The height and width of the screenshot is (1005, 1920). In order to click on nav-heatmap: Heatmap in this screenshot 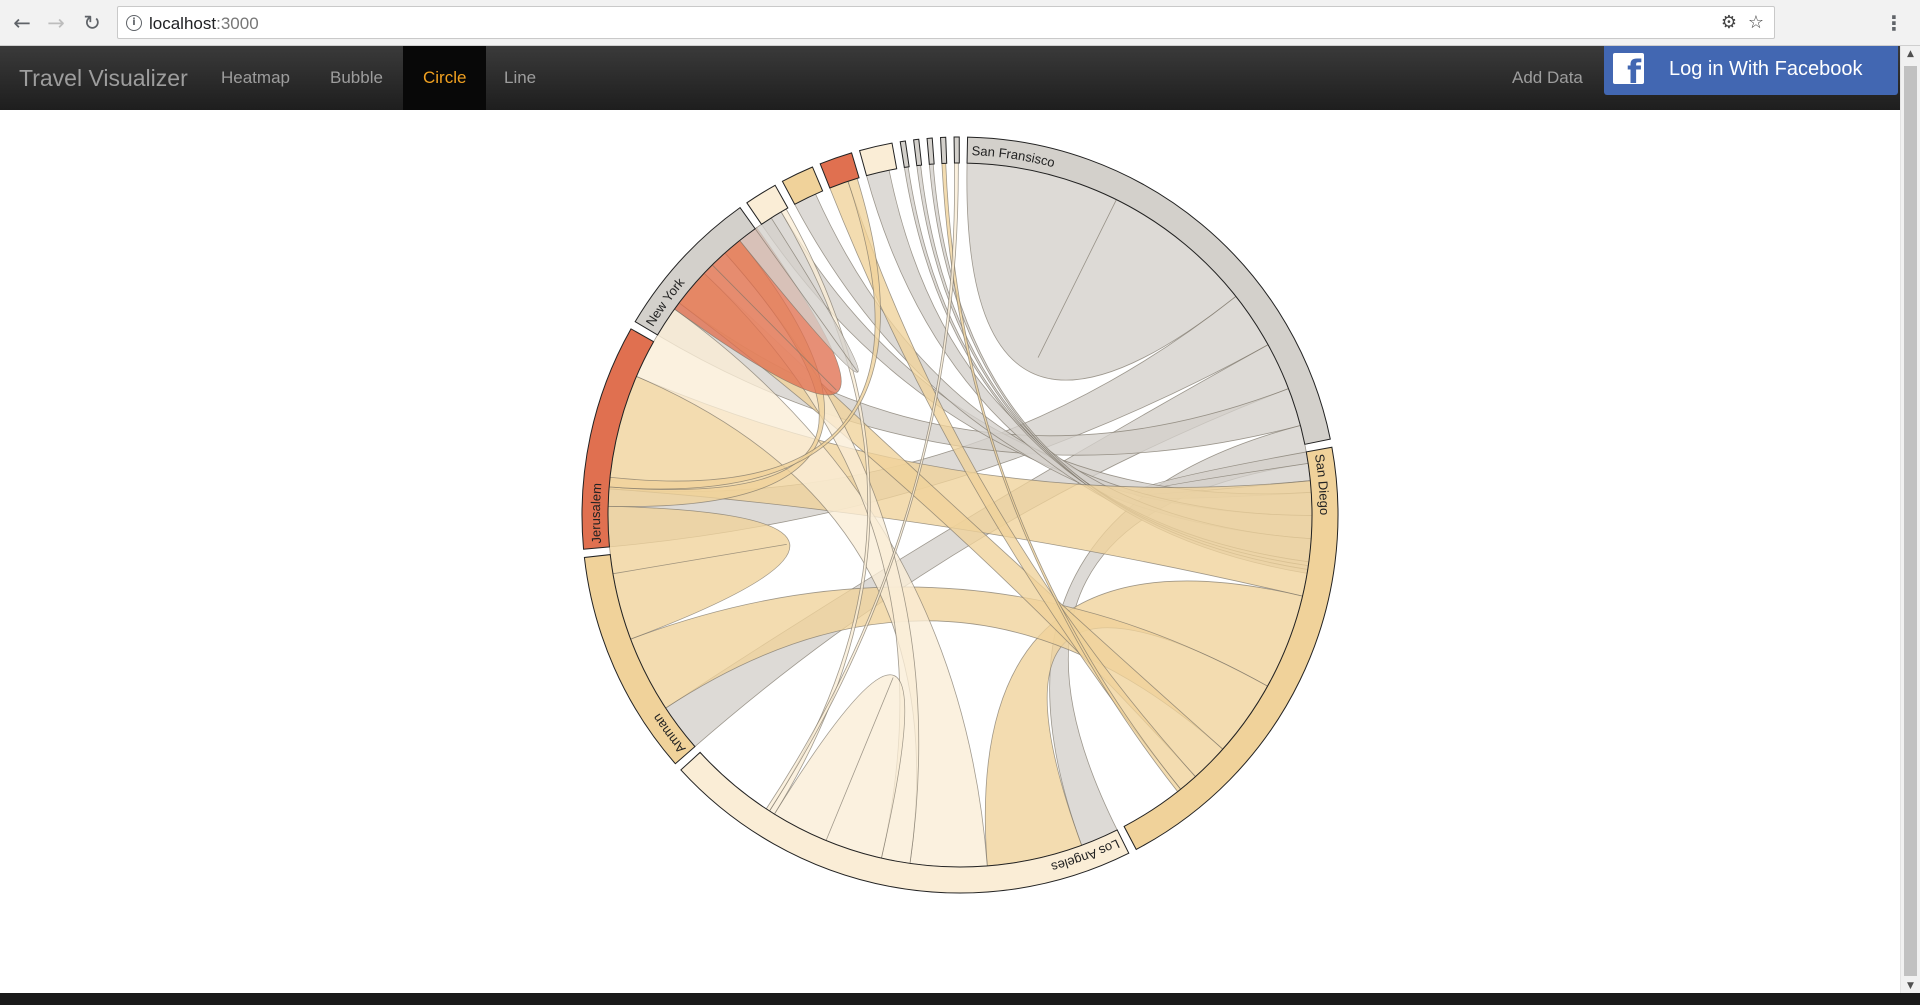, I will do `click(255, 77)`.